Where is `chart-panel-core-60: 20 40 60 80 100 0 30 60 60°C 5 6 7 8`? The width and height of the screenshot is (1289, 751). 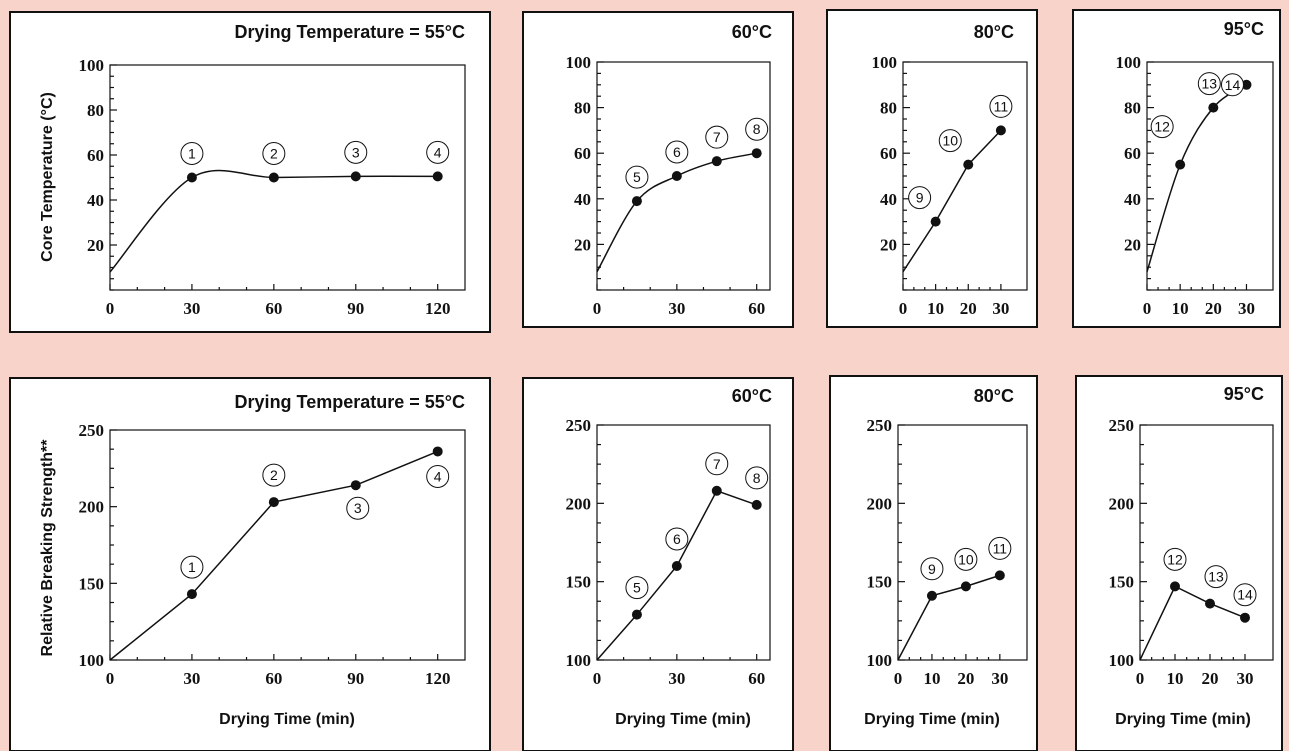 chart-panel-core-60: 20 40 60 80 100 0 30 60 60°C 5 6 7 8 is located at coordinates (658, 169).